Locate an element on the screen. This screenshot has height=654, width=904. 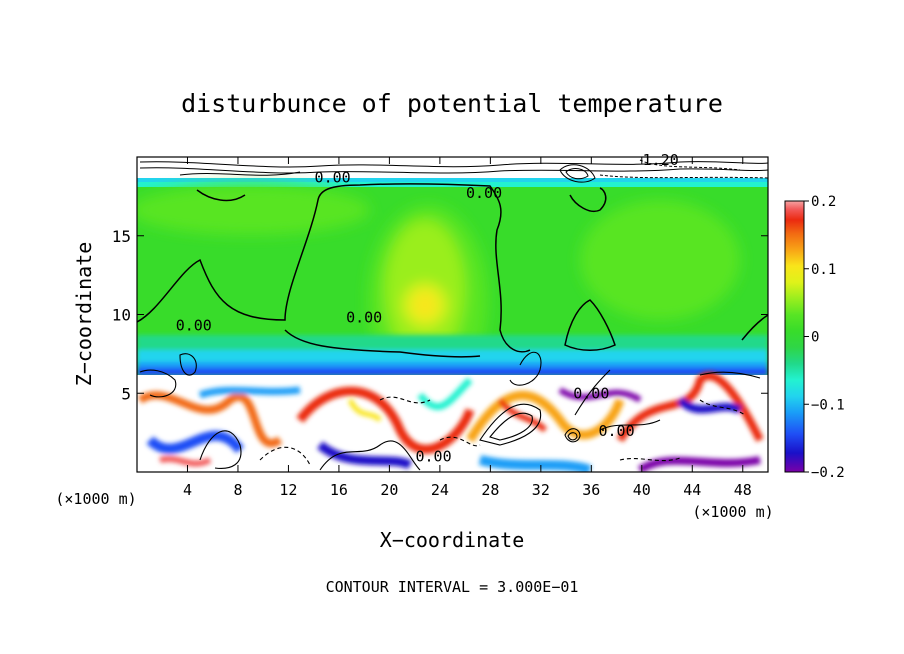
x-tick-label: 28 is located at coordinates (490, 490).